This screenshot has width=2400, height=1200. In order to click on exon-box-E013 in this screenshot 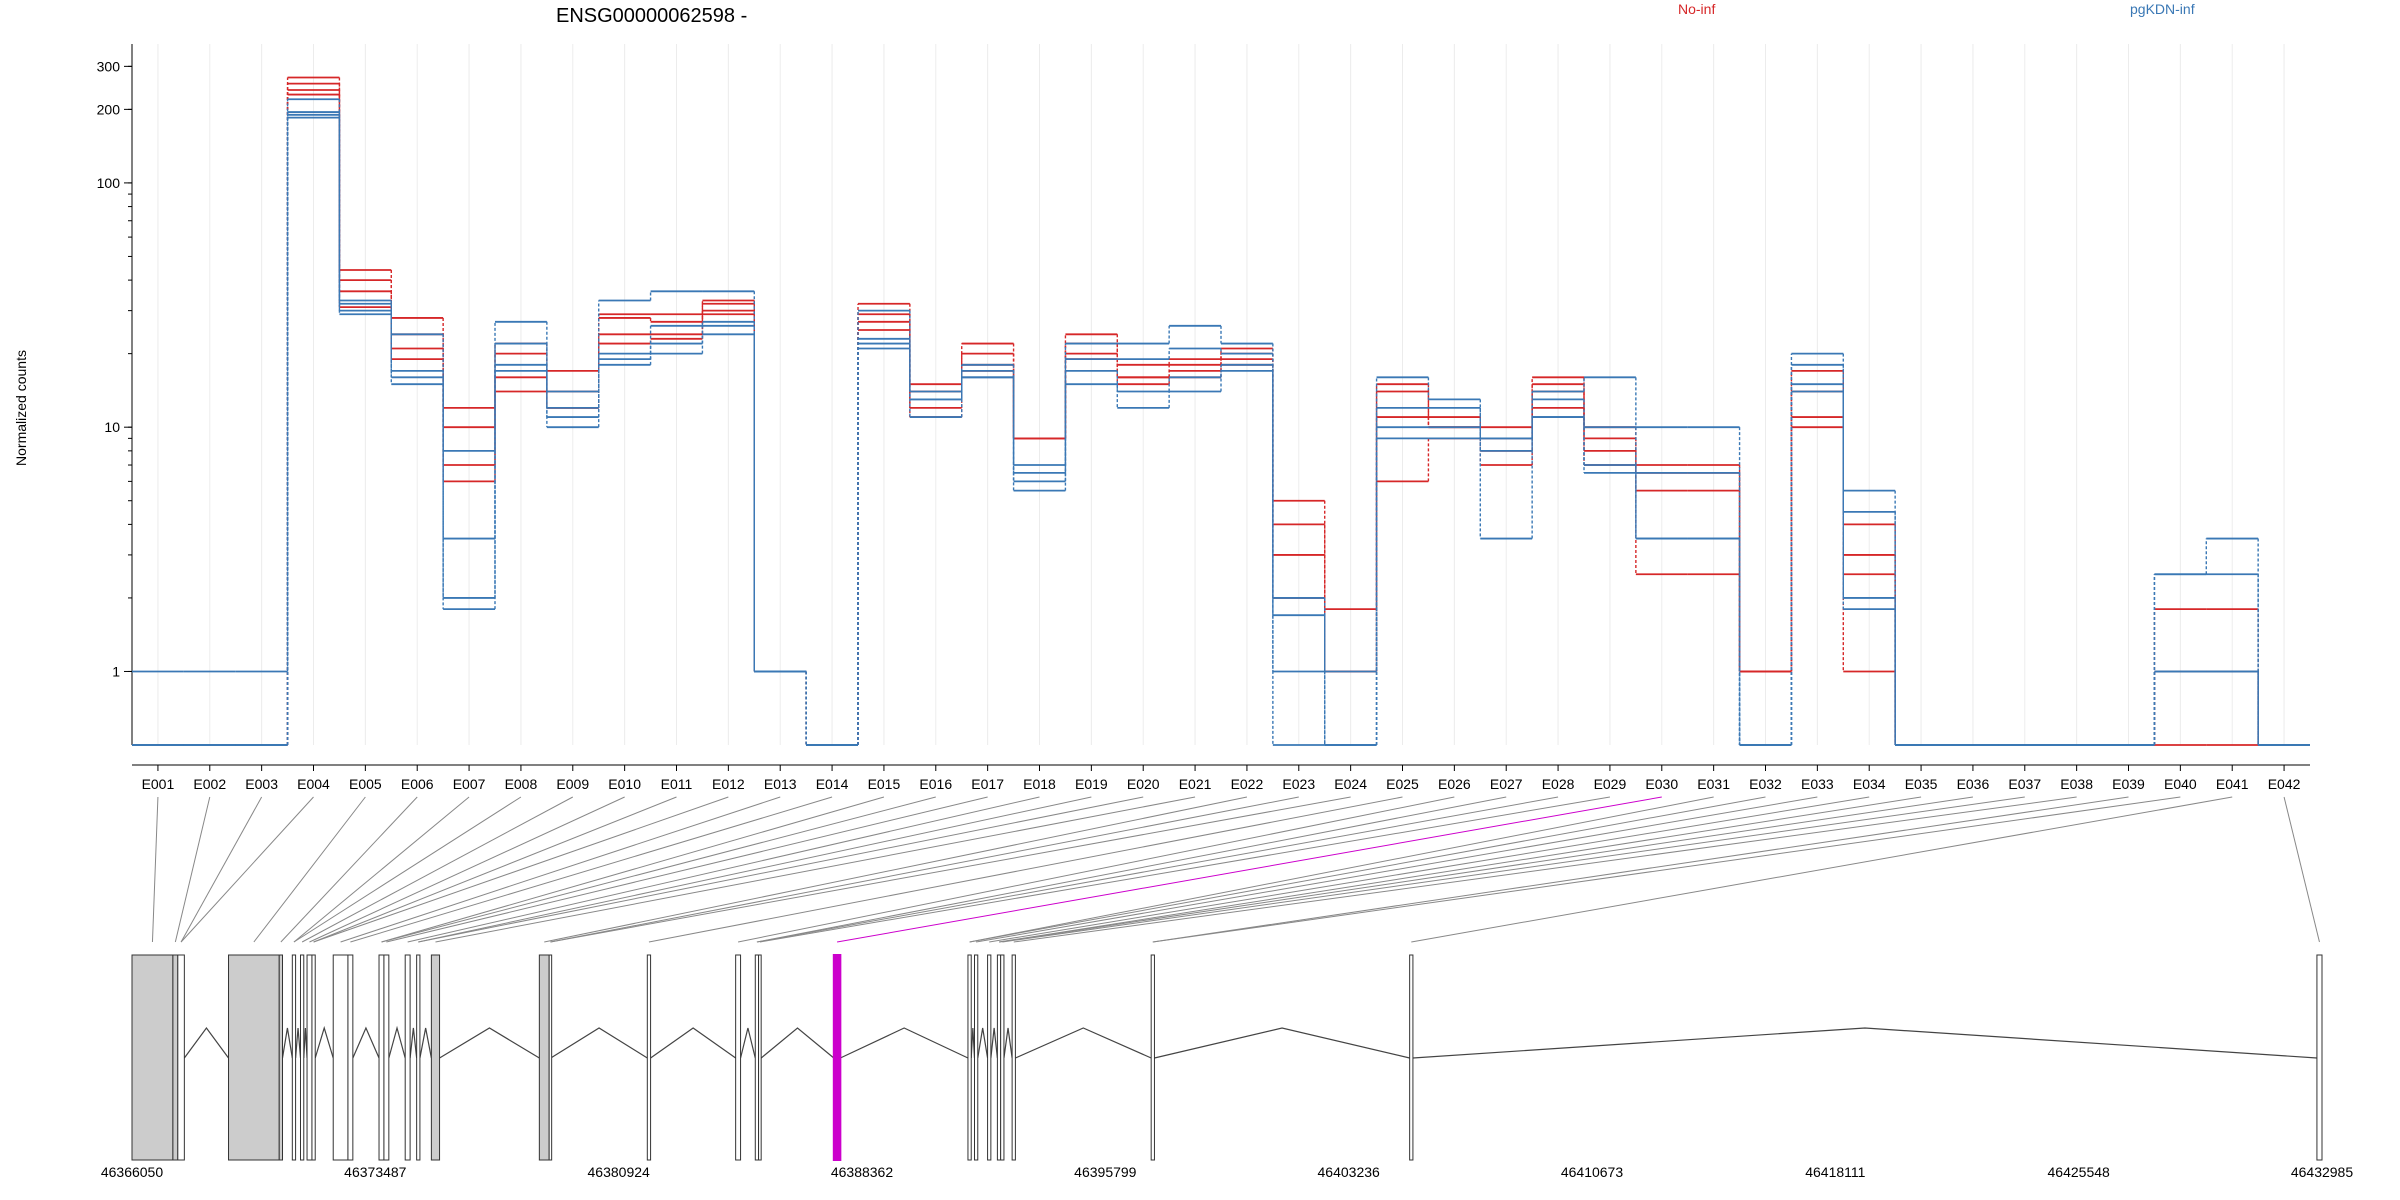, I will do `click(386, 1057)`.